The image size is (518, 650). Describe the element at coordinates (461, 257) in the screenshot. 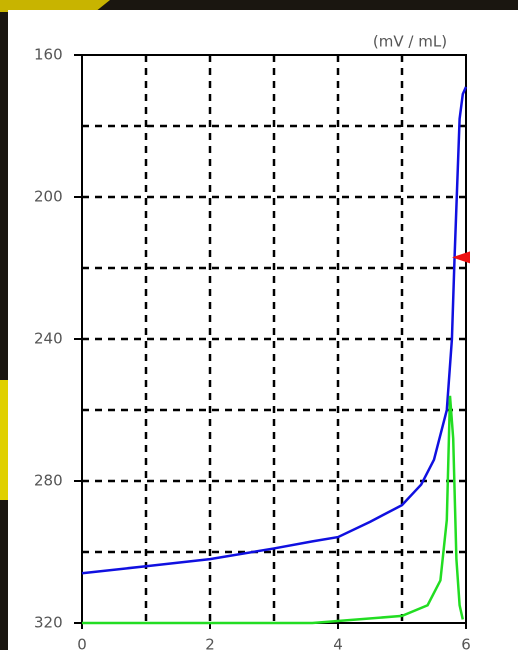

I see `end-point-marker` at that location.